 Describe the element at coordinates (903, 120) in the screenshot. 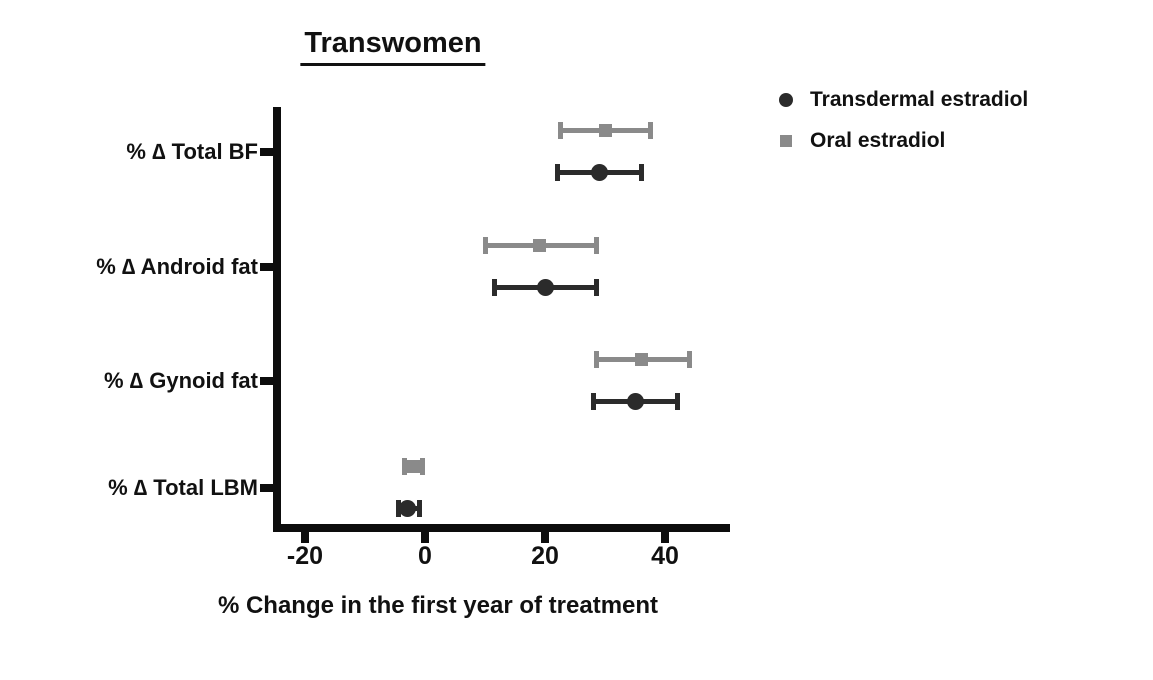

I see `legend: Transdermal estradiol Oral estradiol` at that location.